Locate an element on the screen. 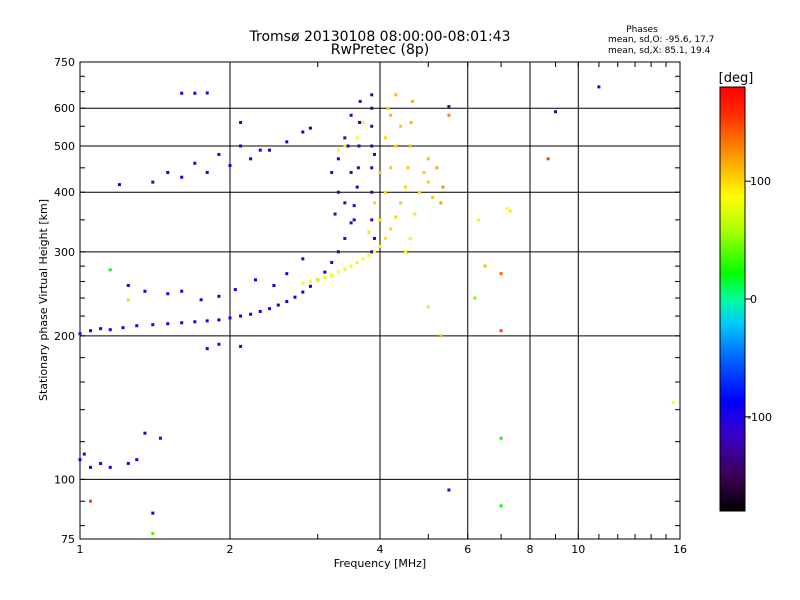 The height and width of the screenshot is (600, 800). stats-line-o: mean, sd,O: -95.6, 17.7 is located at coordinates (661, 40).